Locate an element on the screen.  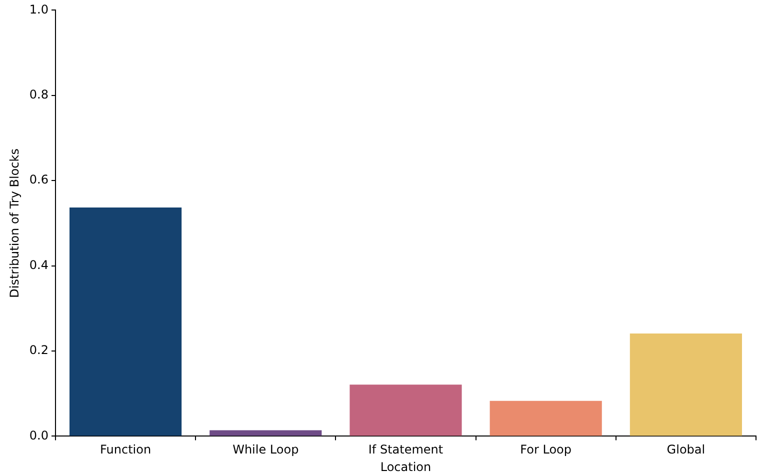
x-axis-title: Location is located at coordinates (406, 467).